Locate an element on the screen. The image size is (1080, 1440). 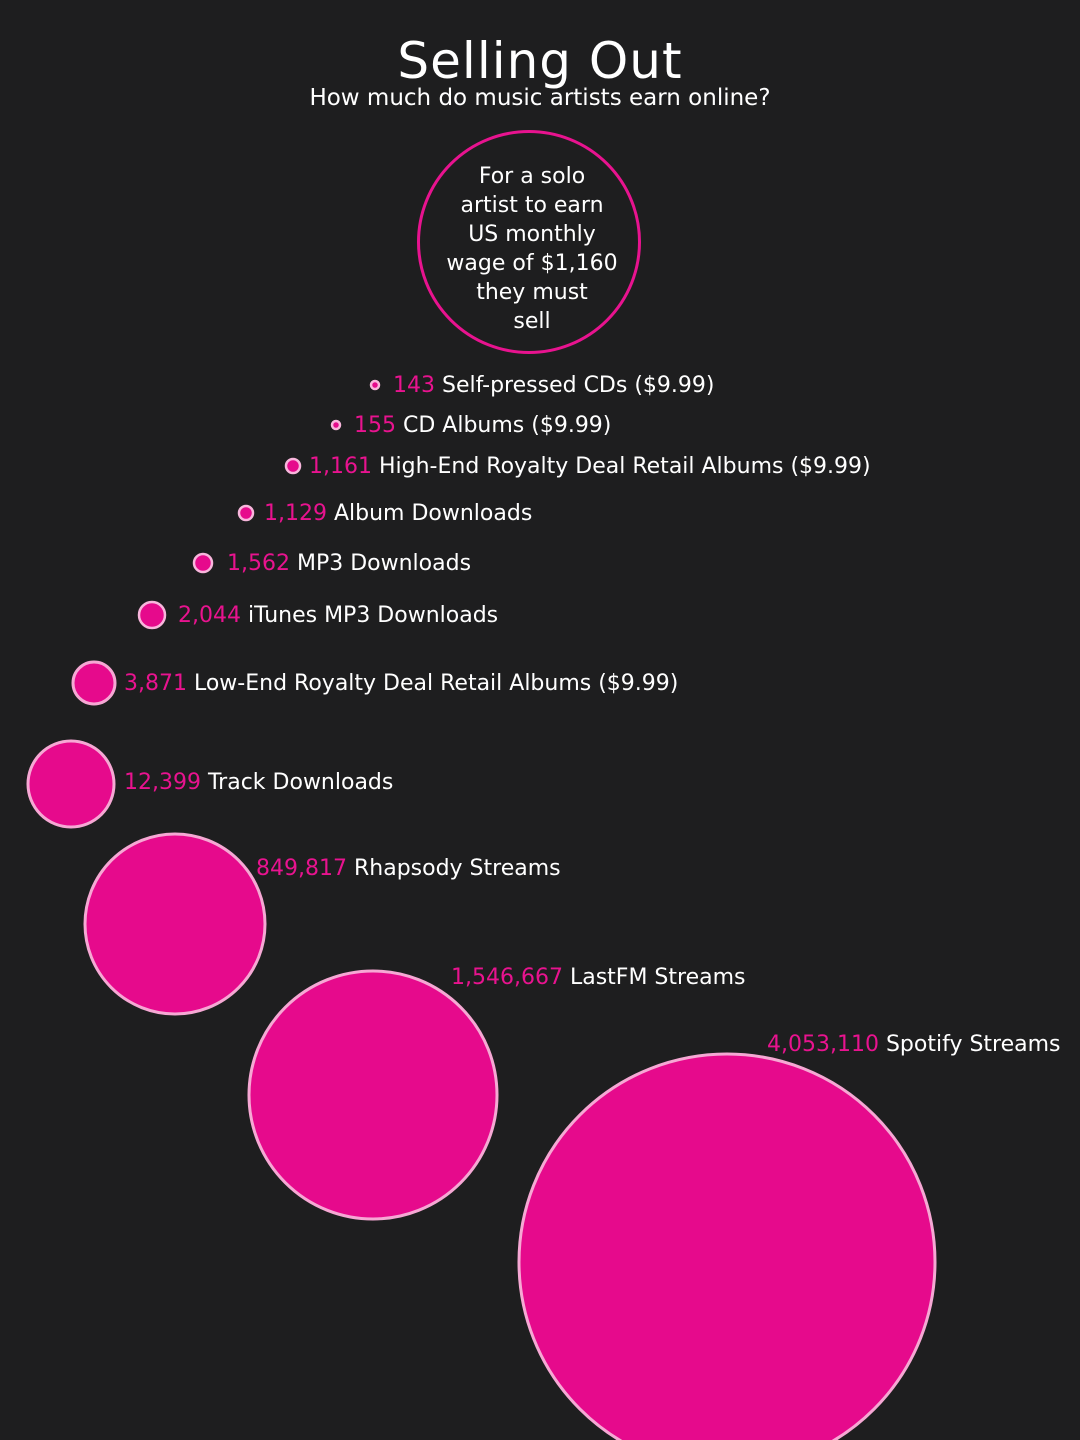
value-label: 12,399 is located at coordinates (162, 782).